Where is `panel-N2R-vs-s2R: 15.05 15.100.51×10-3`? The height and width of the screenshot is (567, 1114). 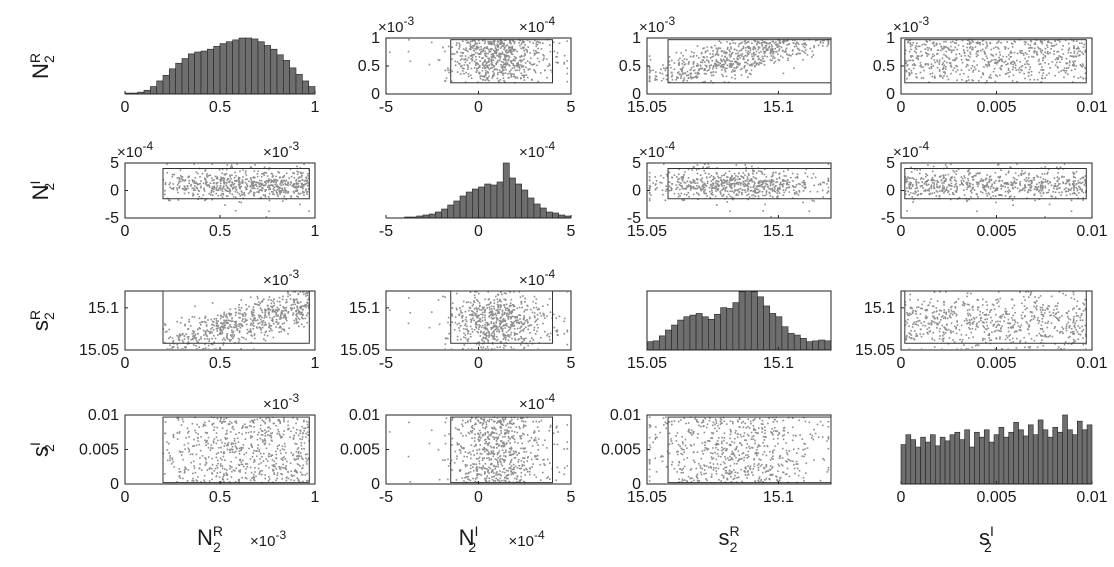
panel-N2R-vs-s2R: 15.05 15.100.51×10-3 is located at coordinates (725, 65).